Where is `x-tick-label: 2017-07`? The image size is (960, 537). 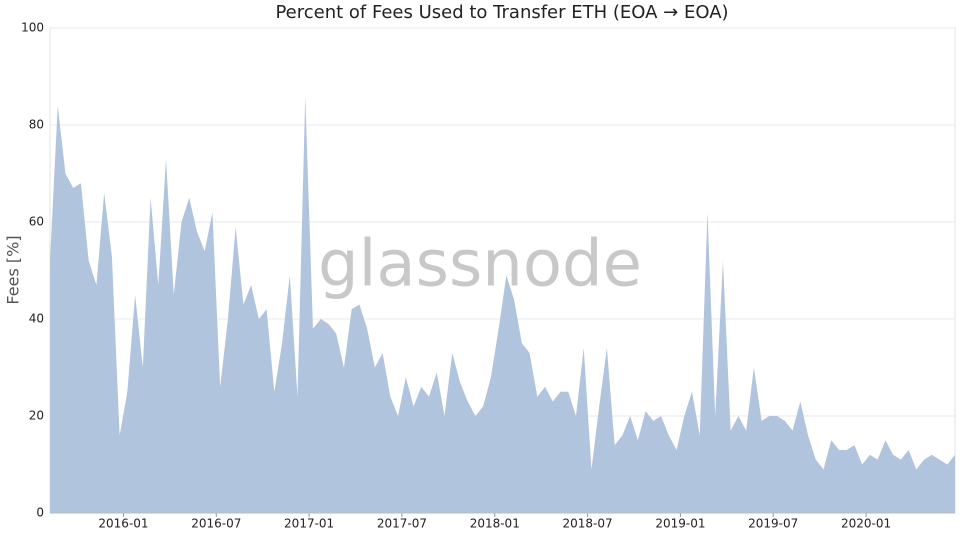
x-tick-label: 2017-07 is located at coordinates (402, 524).